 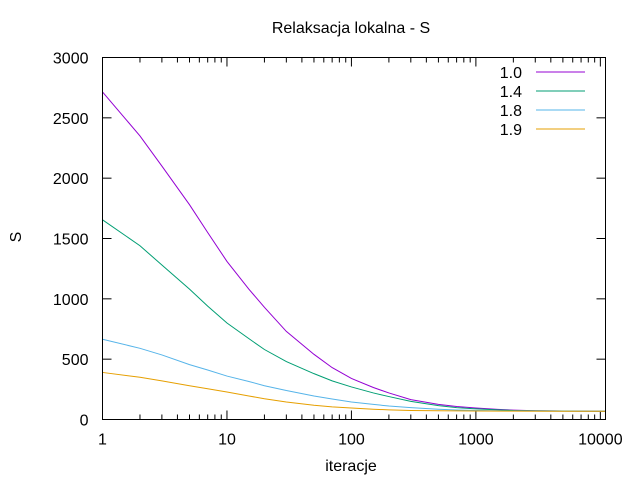 I want to click on y-tick-label: 500, so click(x=75, y=360).